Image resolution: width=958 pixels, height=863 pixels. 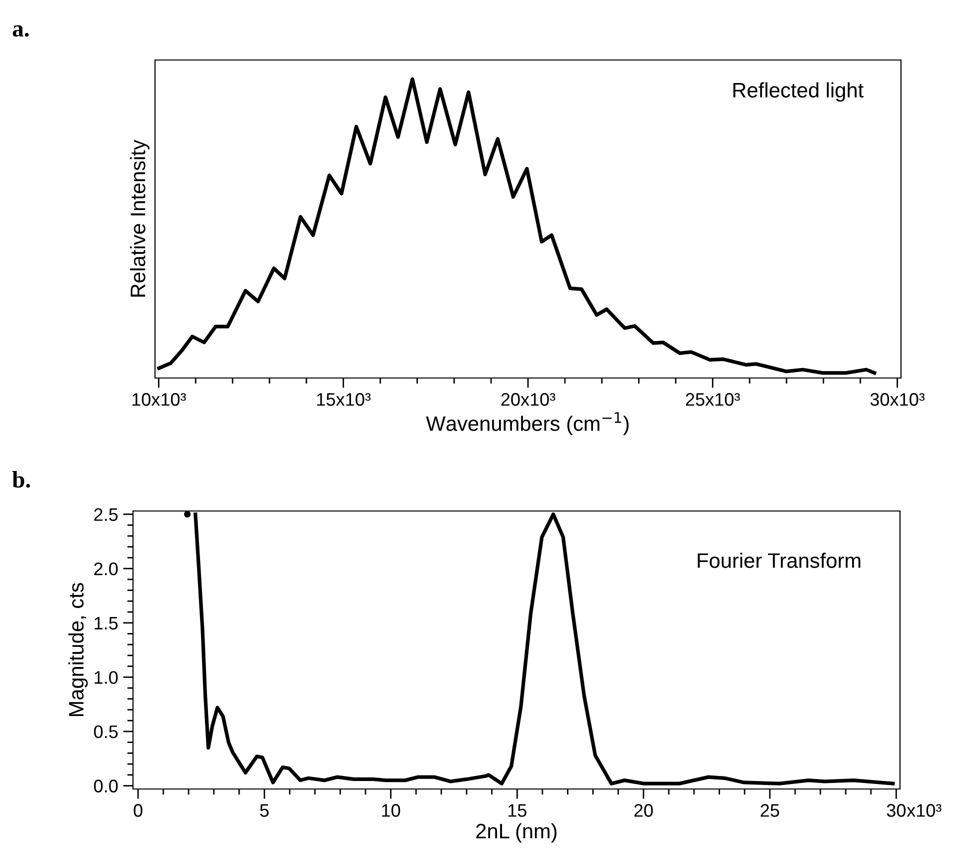 What do you see at coordinates (138, 810) in the screenshot?
I see `x-tick-label: 0` at bounding box center [138, 810].